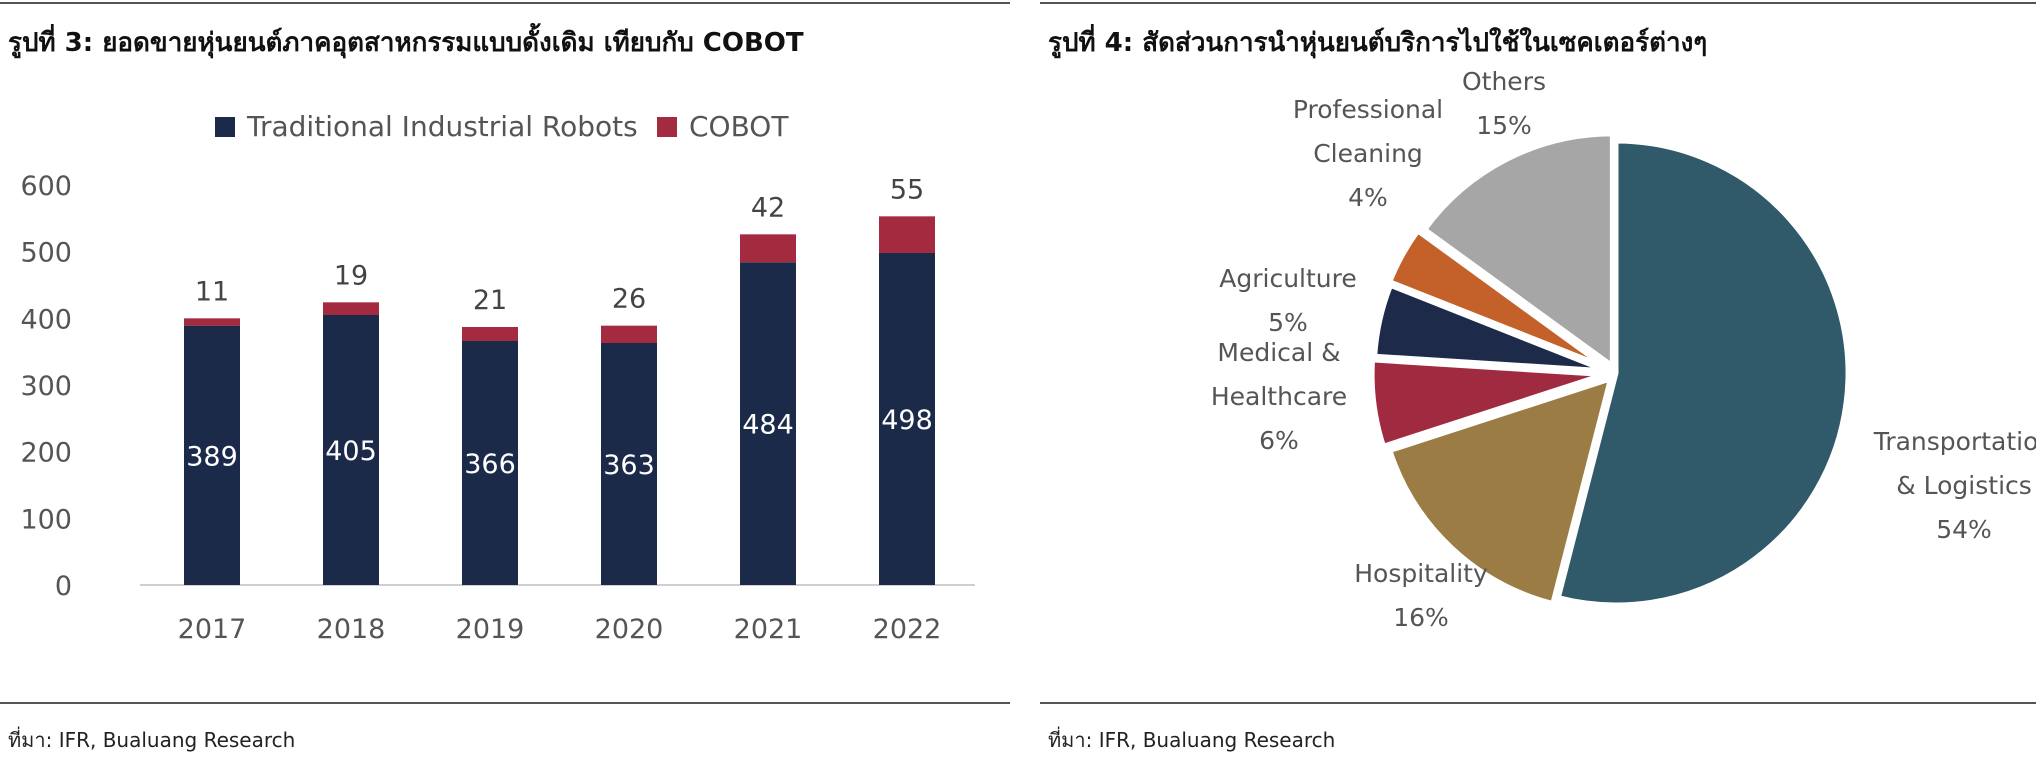 This screenshot has height=760, width=2036. I want to click on y-tick-label: 500, so click(46, 253).